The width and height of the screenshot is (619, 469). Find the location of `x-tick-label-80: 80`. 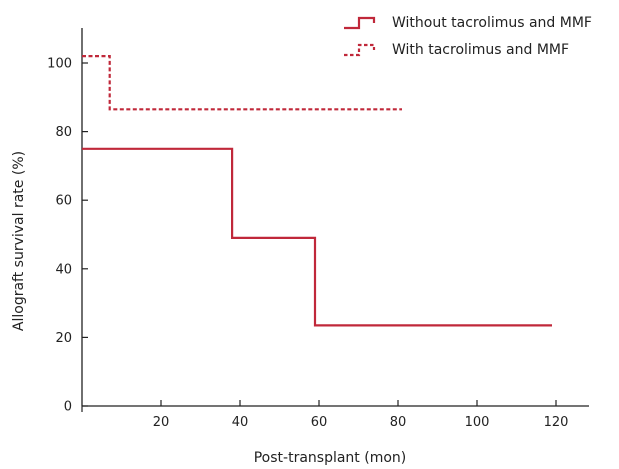

x-tick-label-80: 80 is located at coordinates (398, 422).